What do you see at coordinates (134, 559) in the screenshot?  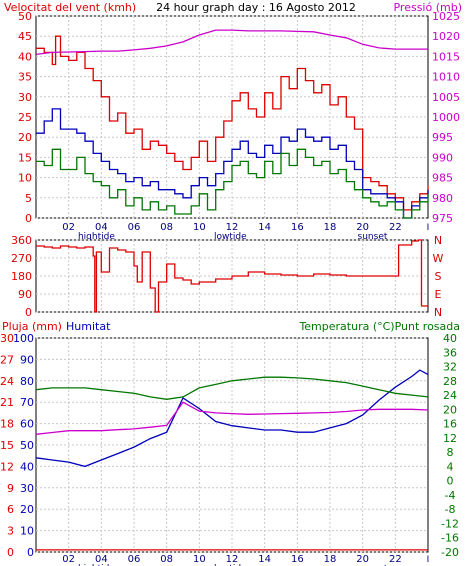 I see `bottom-x-tick-label: 06` at bounding box center [134, 559].